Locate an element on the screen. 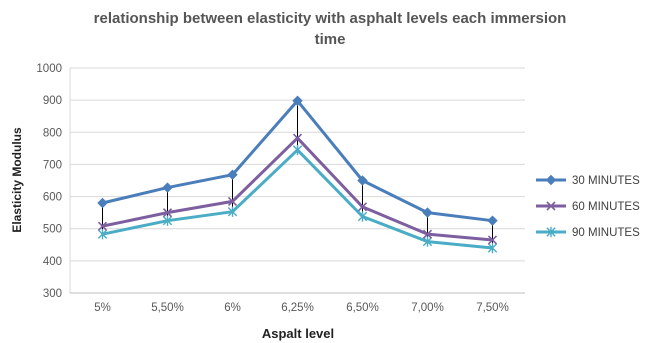 Image resolution: width=652 pixels, height=343 pixels. x-axis: 5% 5,50% 6% 6,25% 6,50% 7,00% 7,50% is located at coordinates (297, 303).